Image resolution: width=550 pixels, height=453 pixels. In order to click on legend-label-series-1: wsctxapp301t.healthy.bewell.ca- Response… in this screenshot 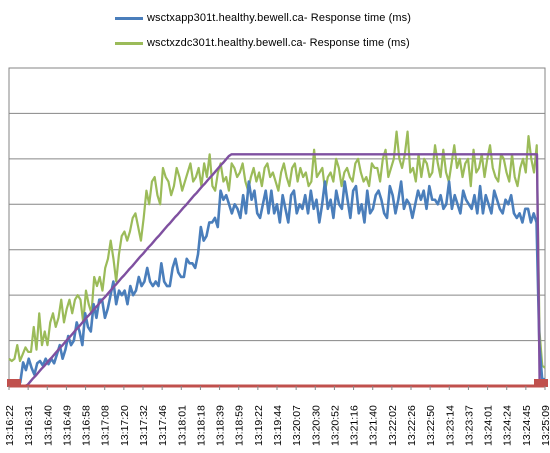, I will do `click(279, 18)`.